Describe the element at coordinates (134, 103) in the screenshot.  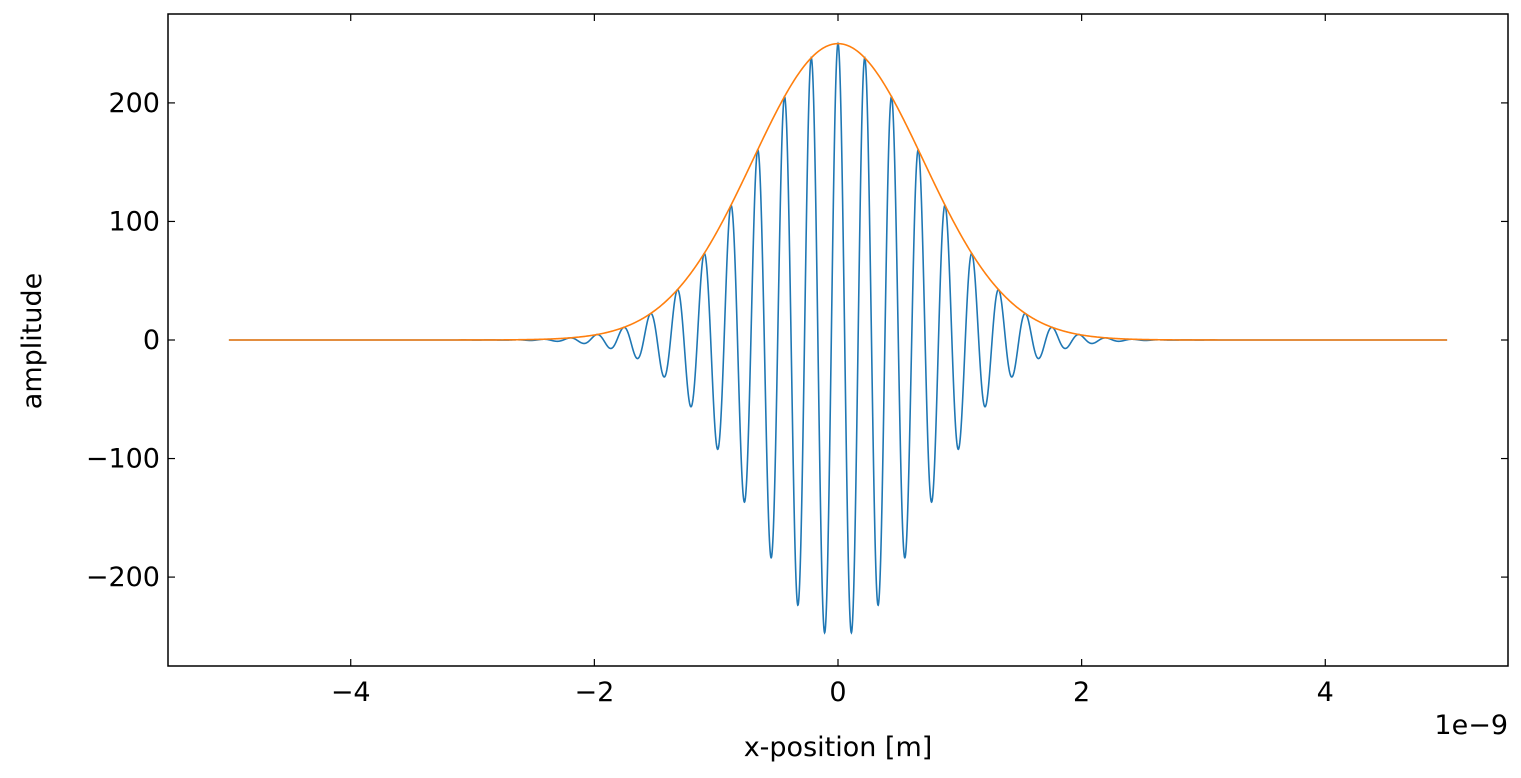
I see `y-tick-label: 200` at that location.